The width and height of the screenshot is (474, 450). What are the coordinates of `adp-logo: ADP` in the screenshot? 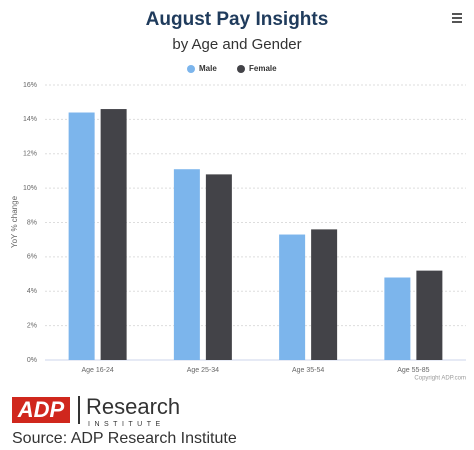 It's located at (46, 410).